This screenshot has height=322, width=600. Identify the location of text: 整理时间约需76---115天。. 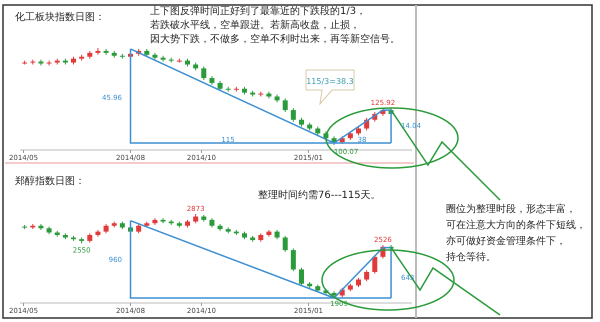
(319, 195).